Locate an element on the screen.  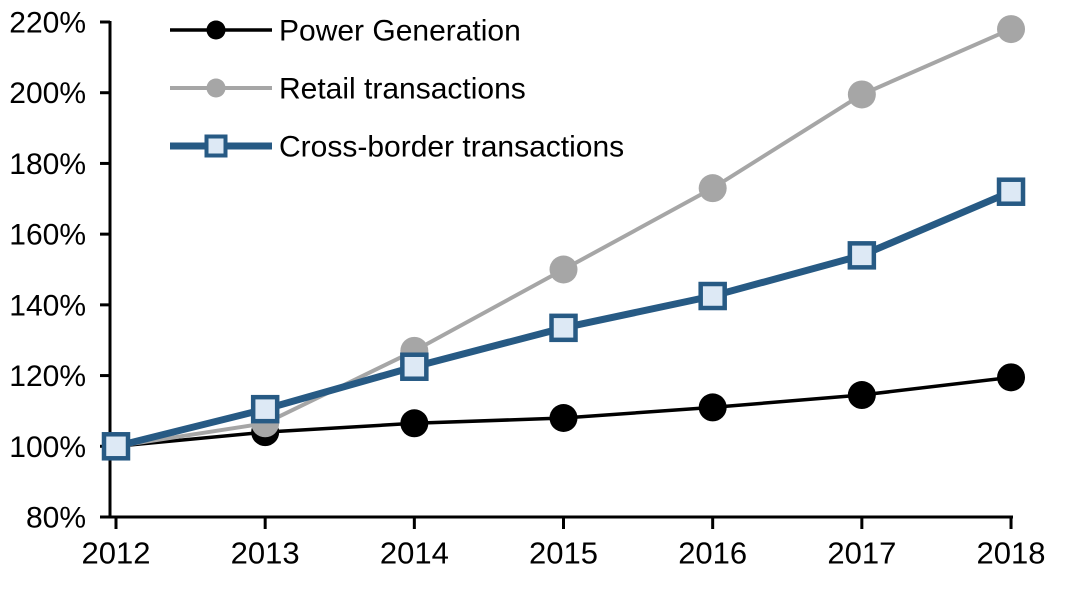
x-axis-tick-label: 2015 is located at coordinates (563, 553).